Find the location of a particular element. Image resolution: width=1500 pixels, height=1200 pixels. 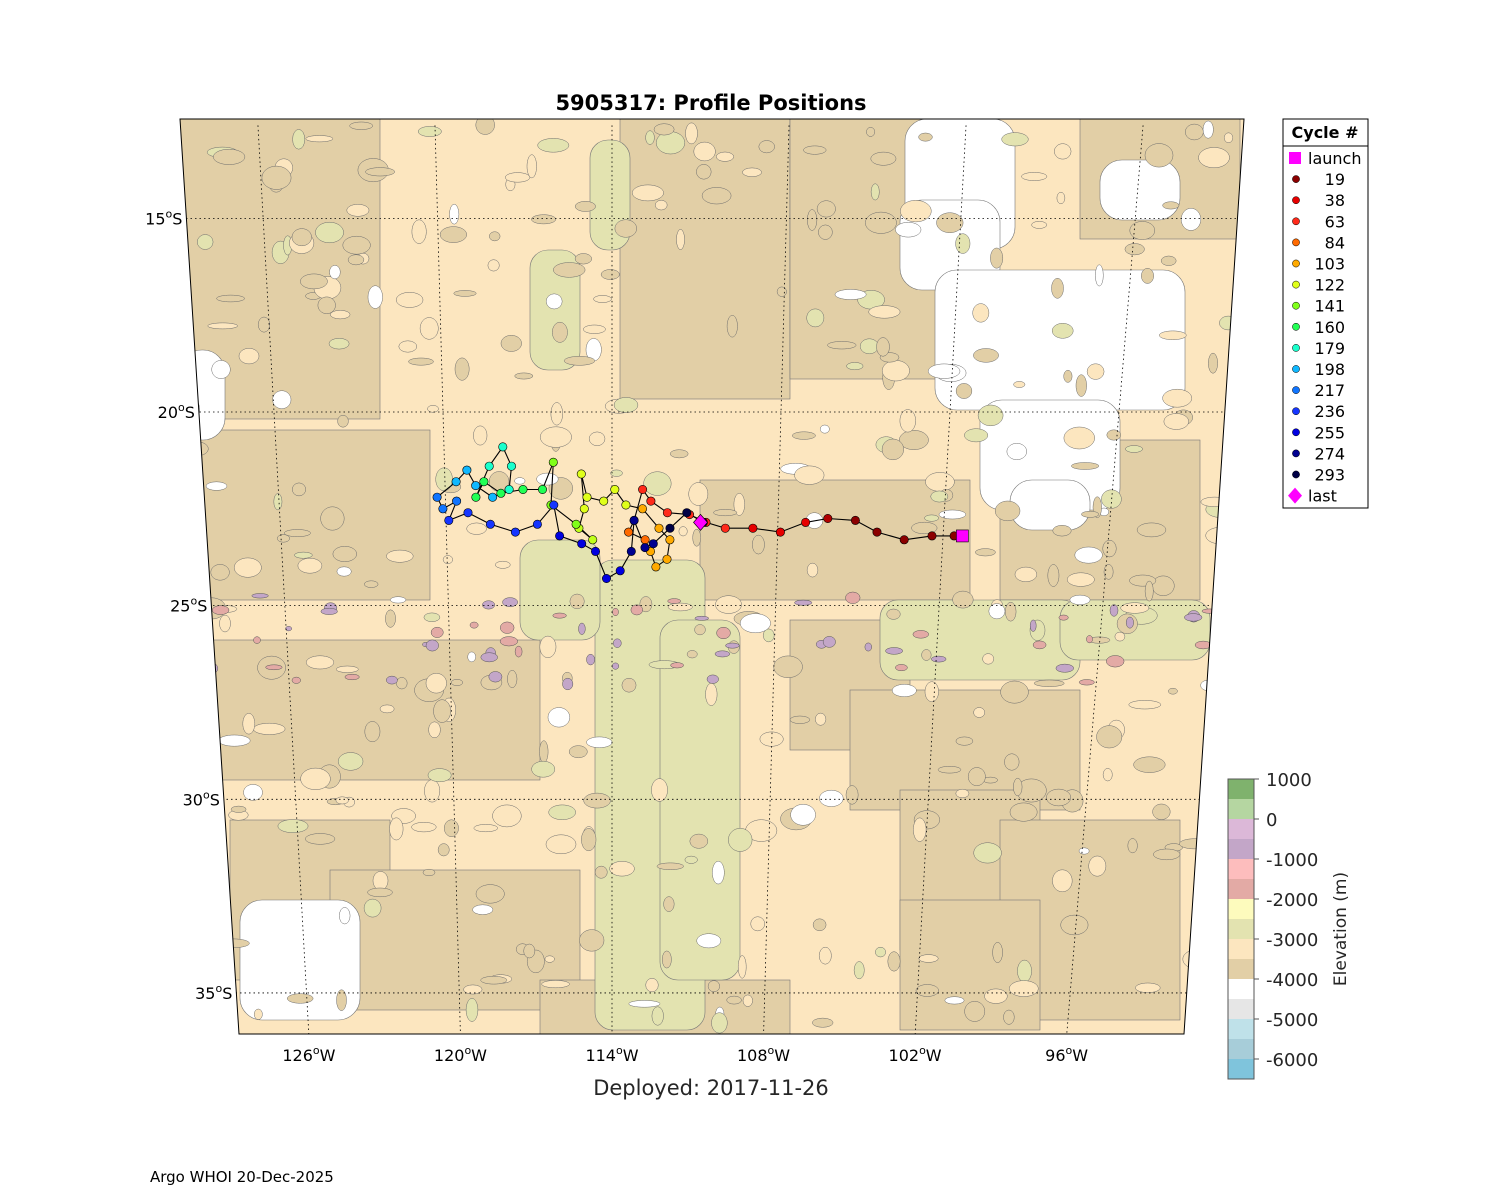

colorbar-tick-label: 1000 is located at coordinates (1289, 780).